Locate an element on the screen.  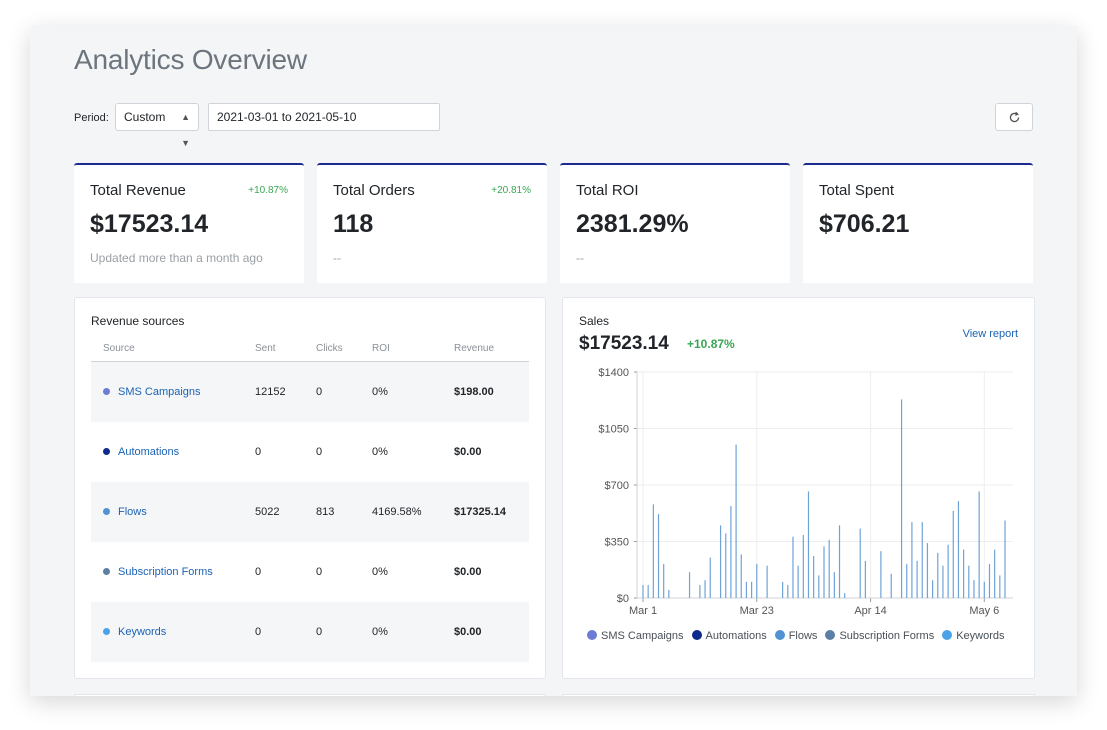
legend-item: Flows is located at coordinates (796, 636).